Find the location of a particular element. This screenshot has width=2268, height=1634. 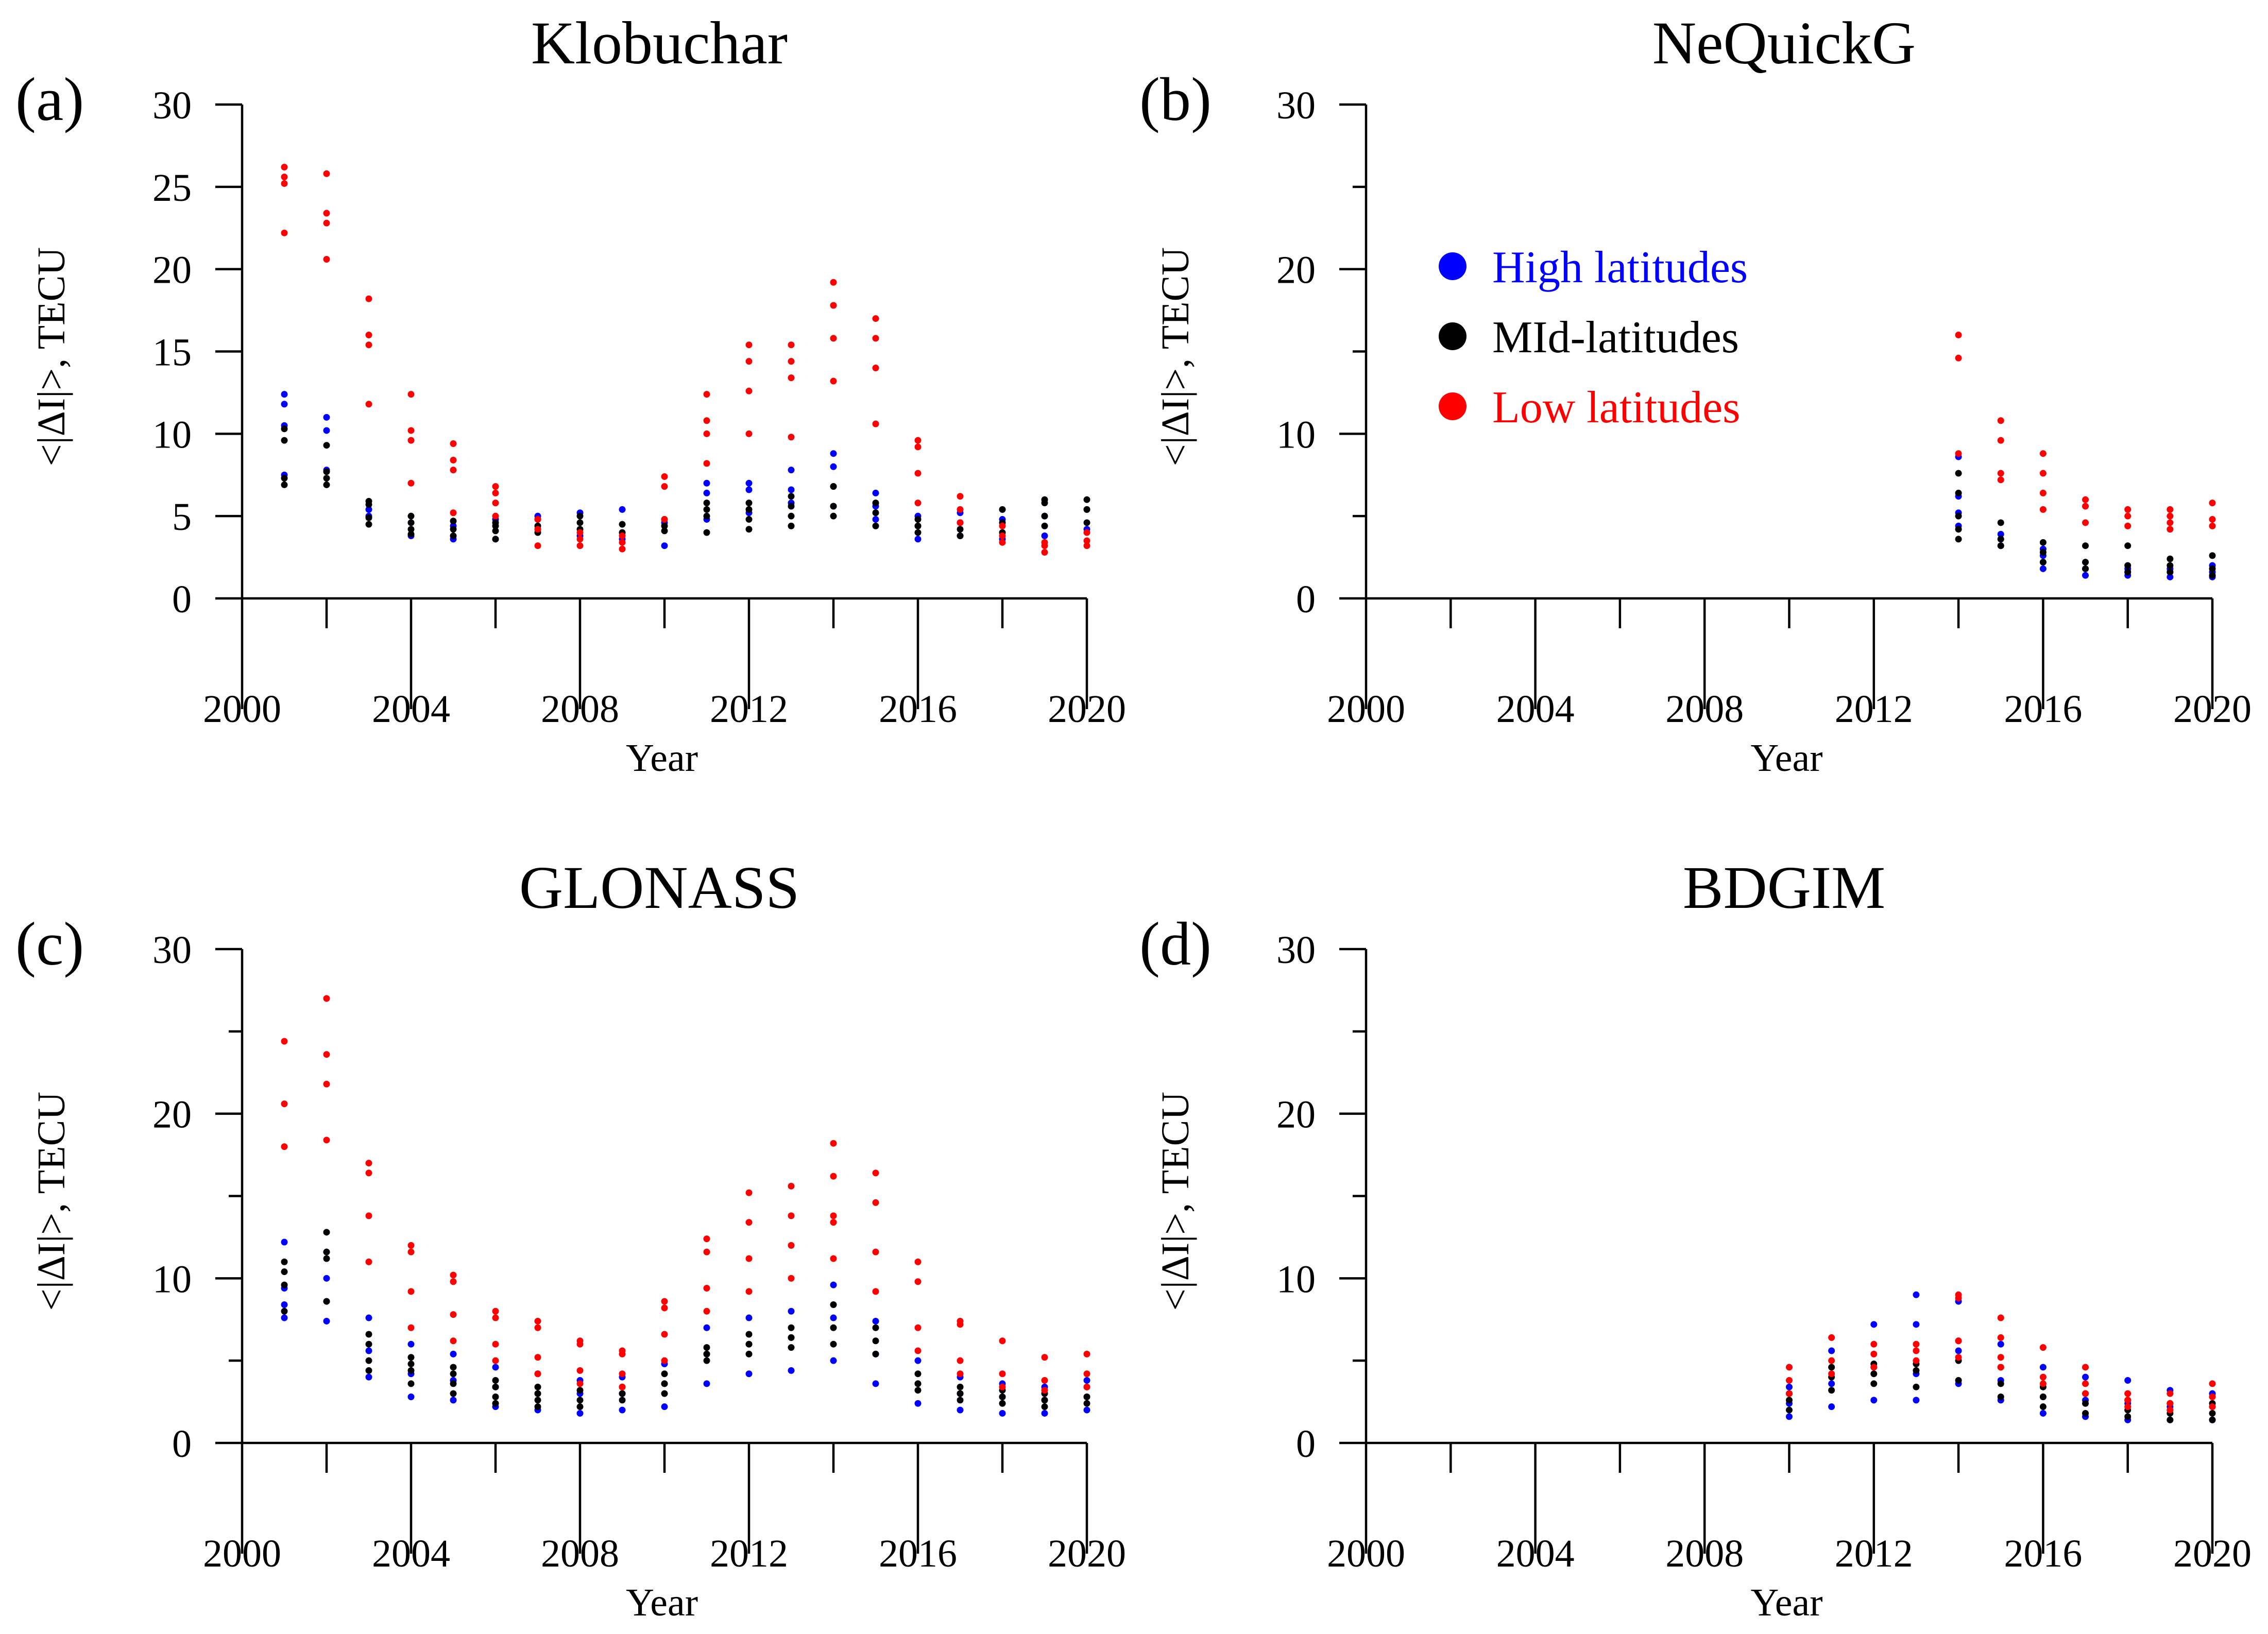

x-axis-title: Year is located at coordinates (662, 1602).